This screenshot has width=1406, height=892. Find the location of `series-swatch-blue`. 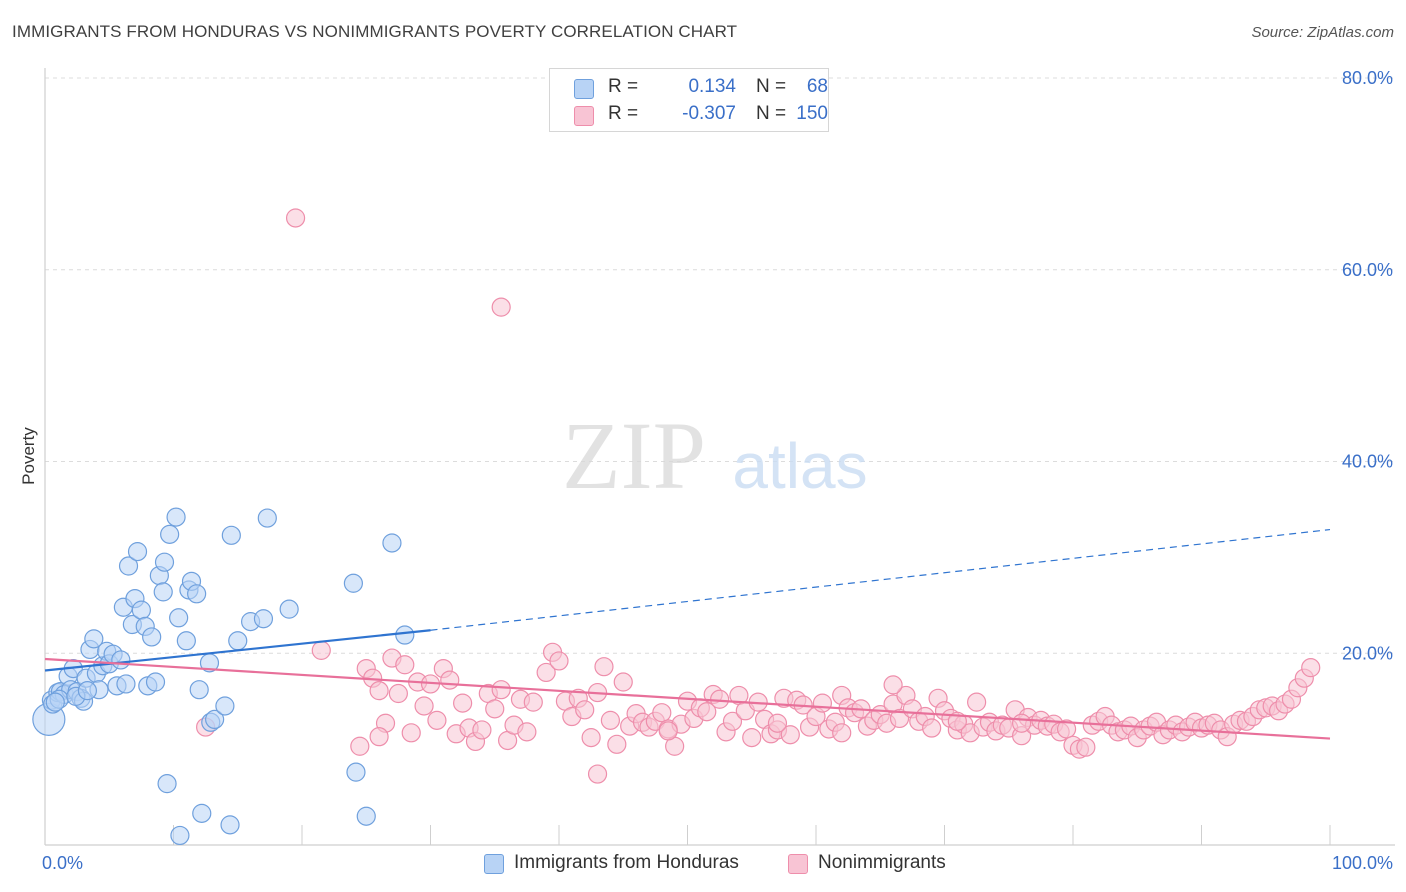

series-swatch-blue is located at coordinates (494, 864).